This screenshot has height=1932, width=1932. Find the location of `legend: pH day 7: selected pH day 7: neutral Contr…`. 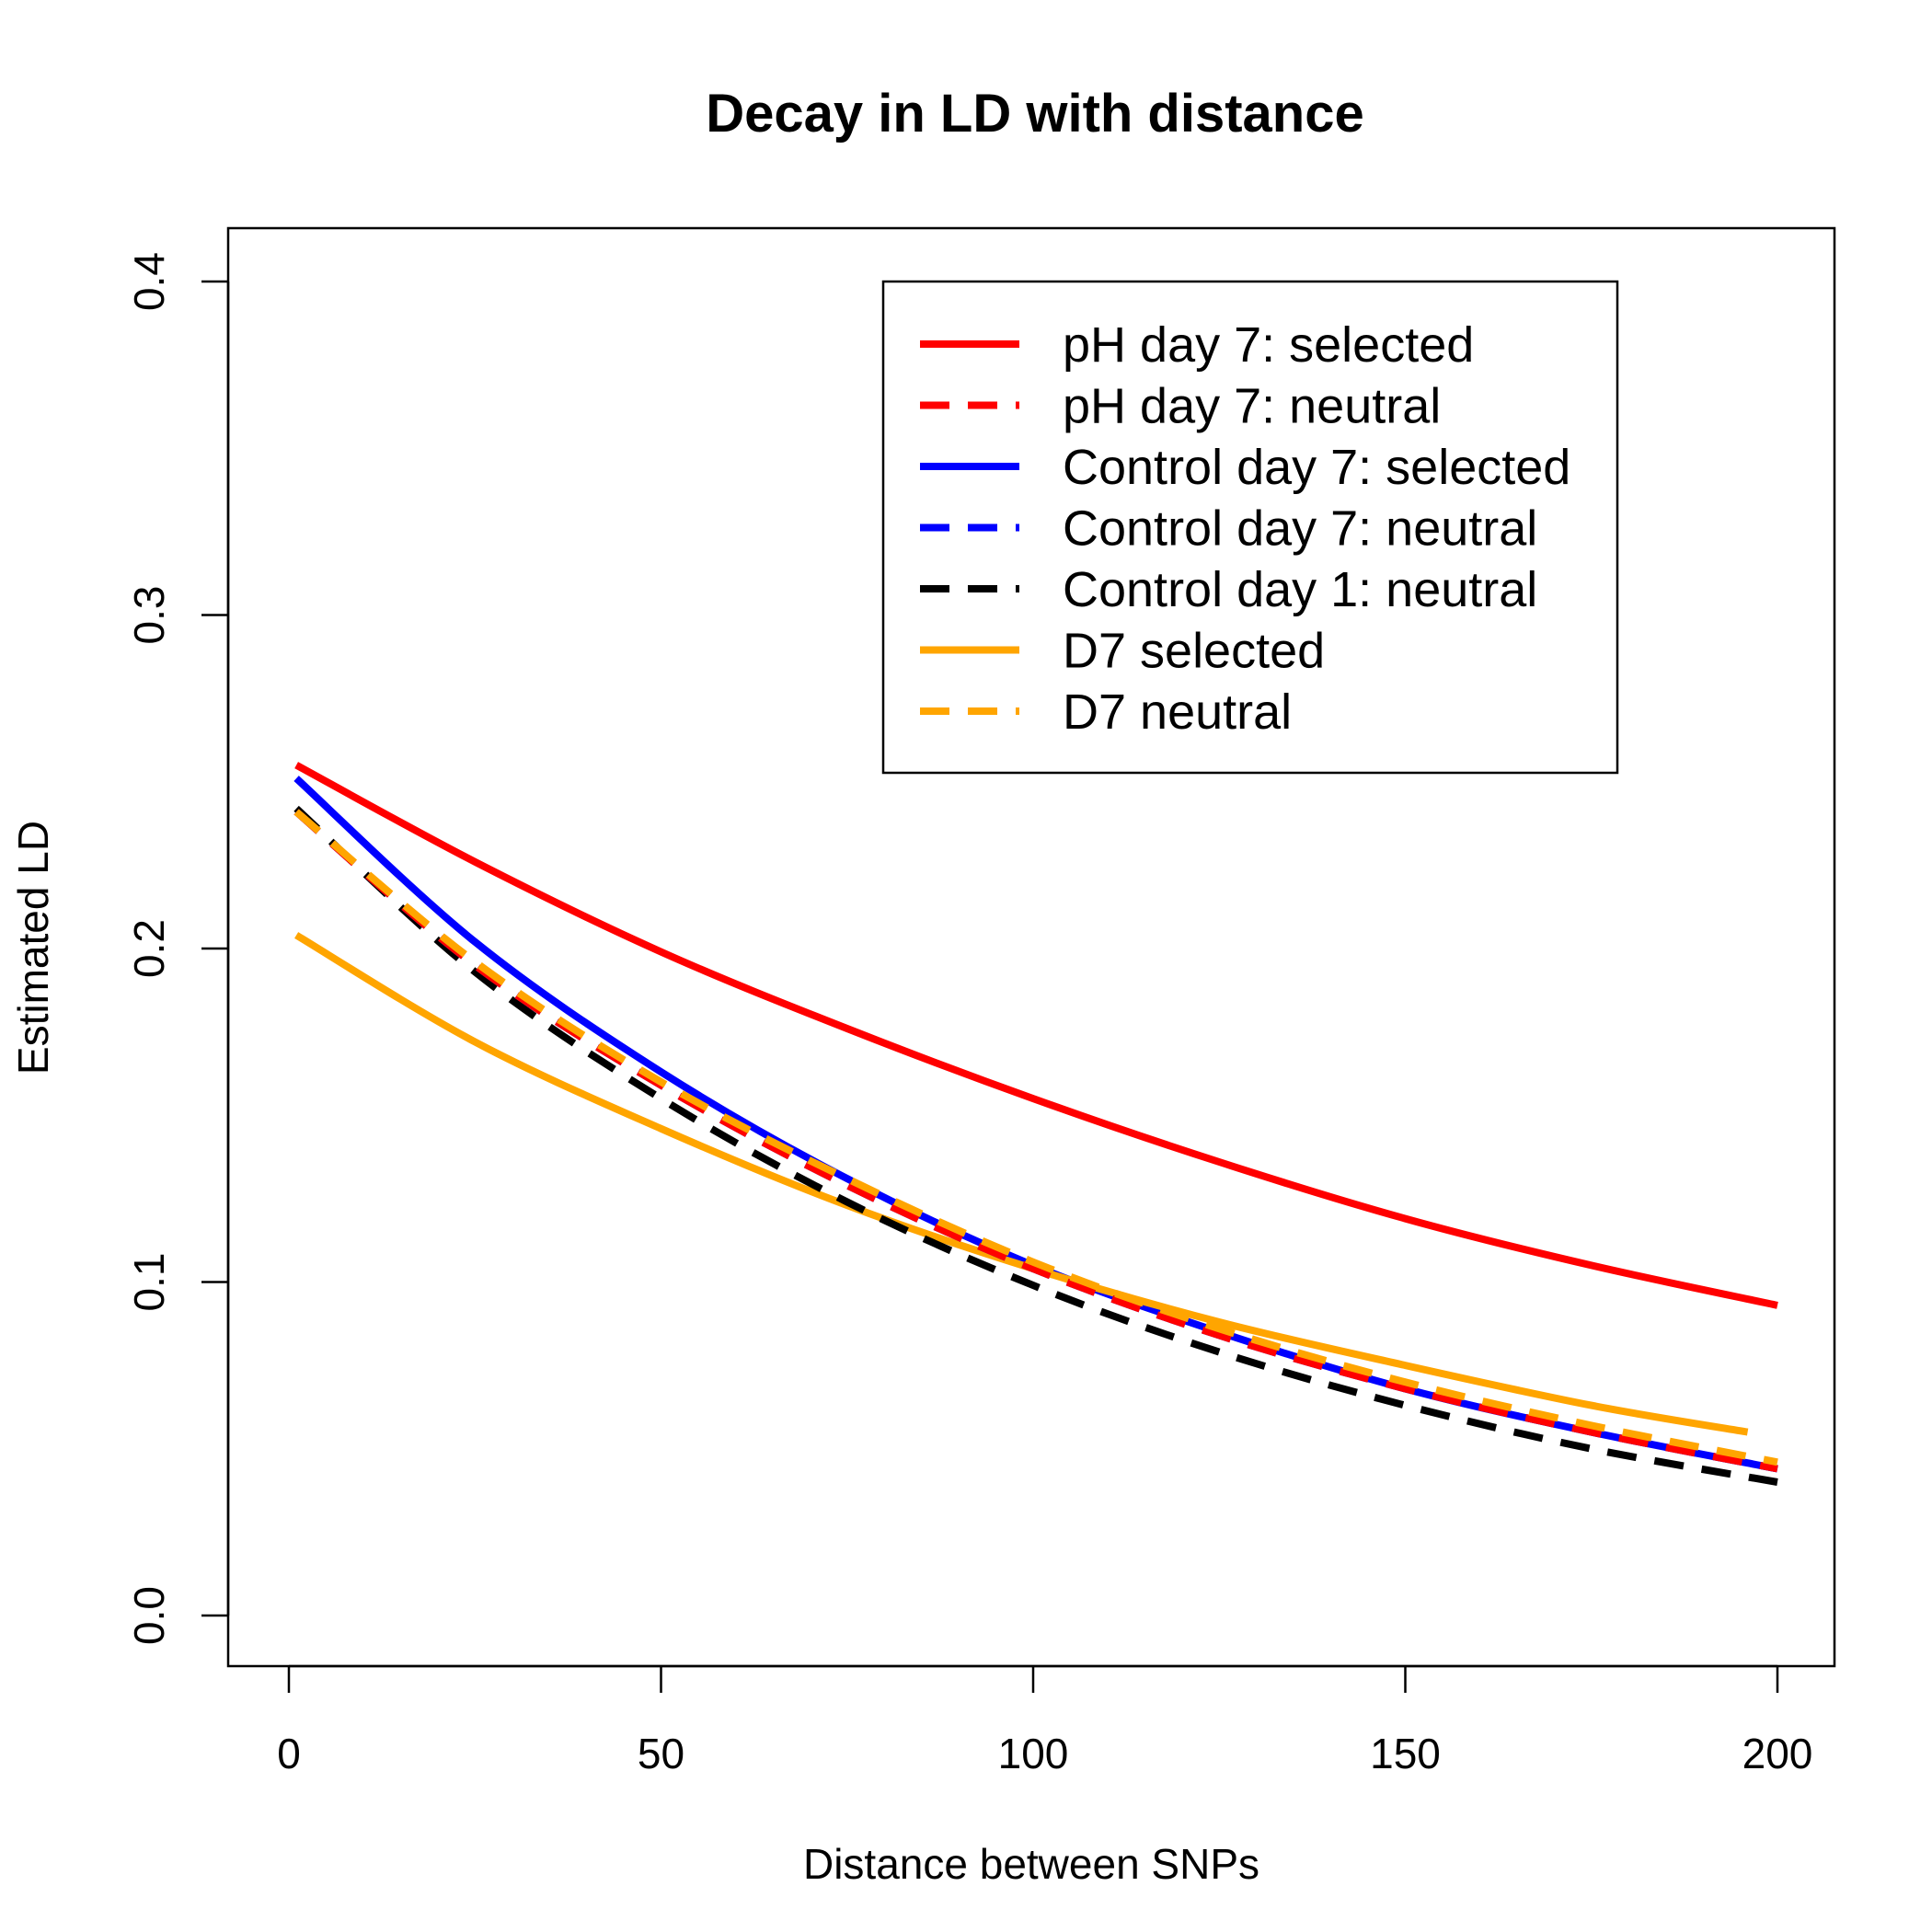

legend: pH day 7: selected pH day 7: neutral Contr… is located at coordinates (1250, 527).